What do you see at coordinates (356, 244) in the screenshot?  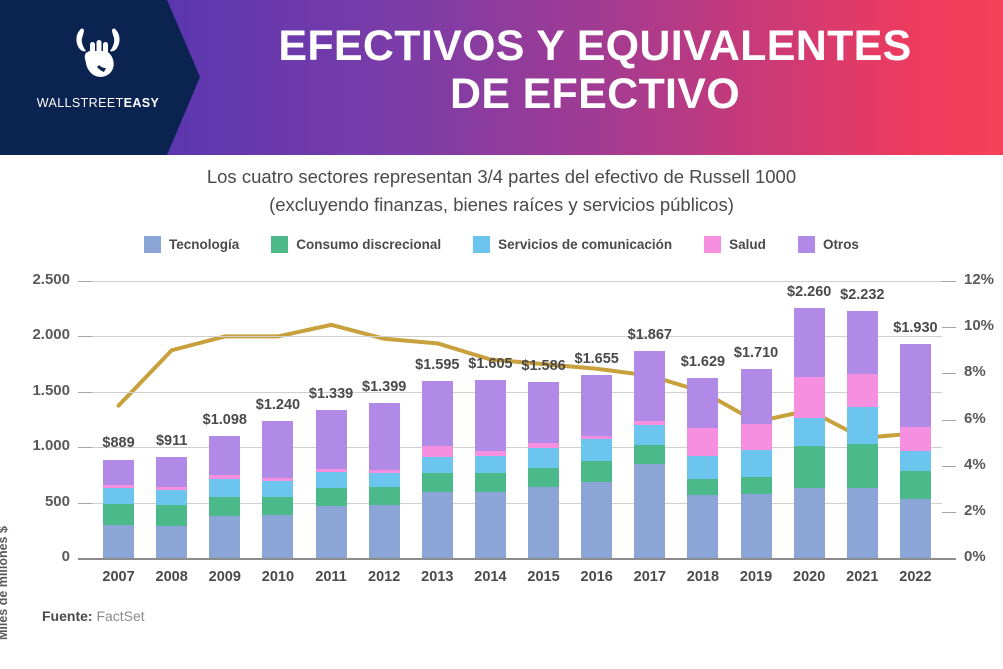 I see `legend-item: Consumo discrecional` at bounding box center [356, 244].